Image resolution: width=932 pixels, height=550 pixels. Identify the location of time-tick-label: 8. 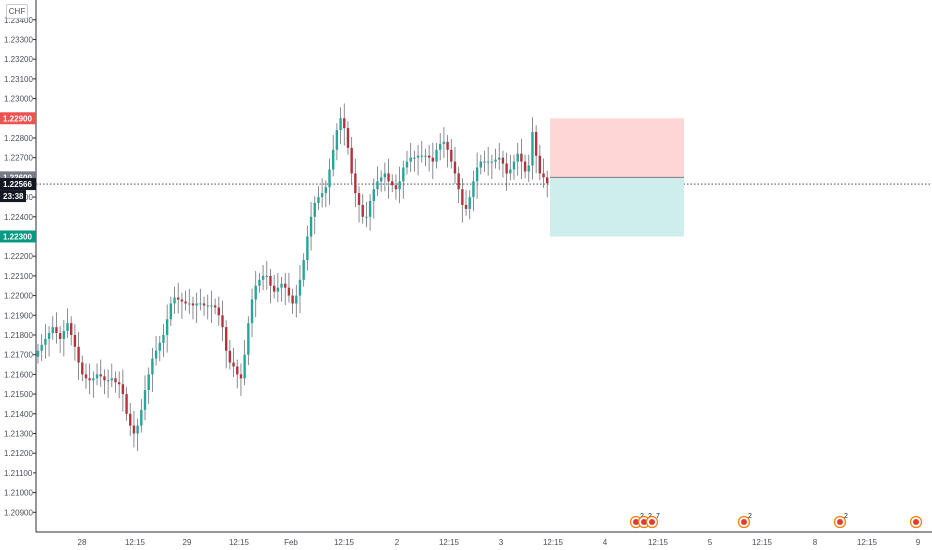
(815, 542).